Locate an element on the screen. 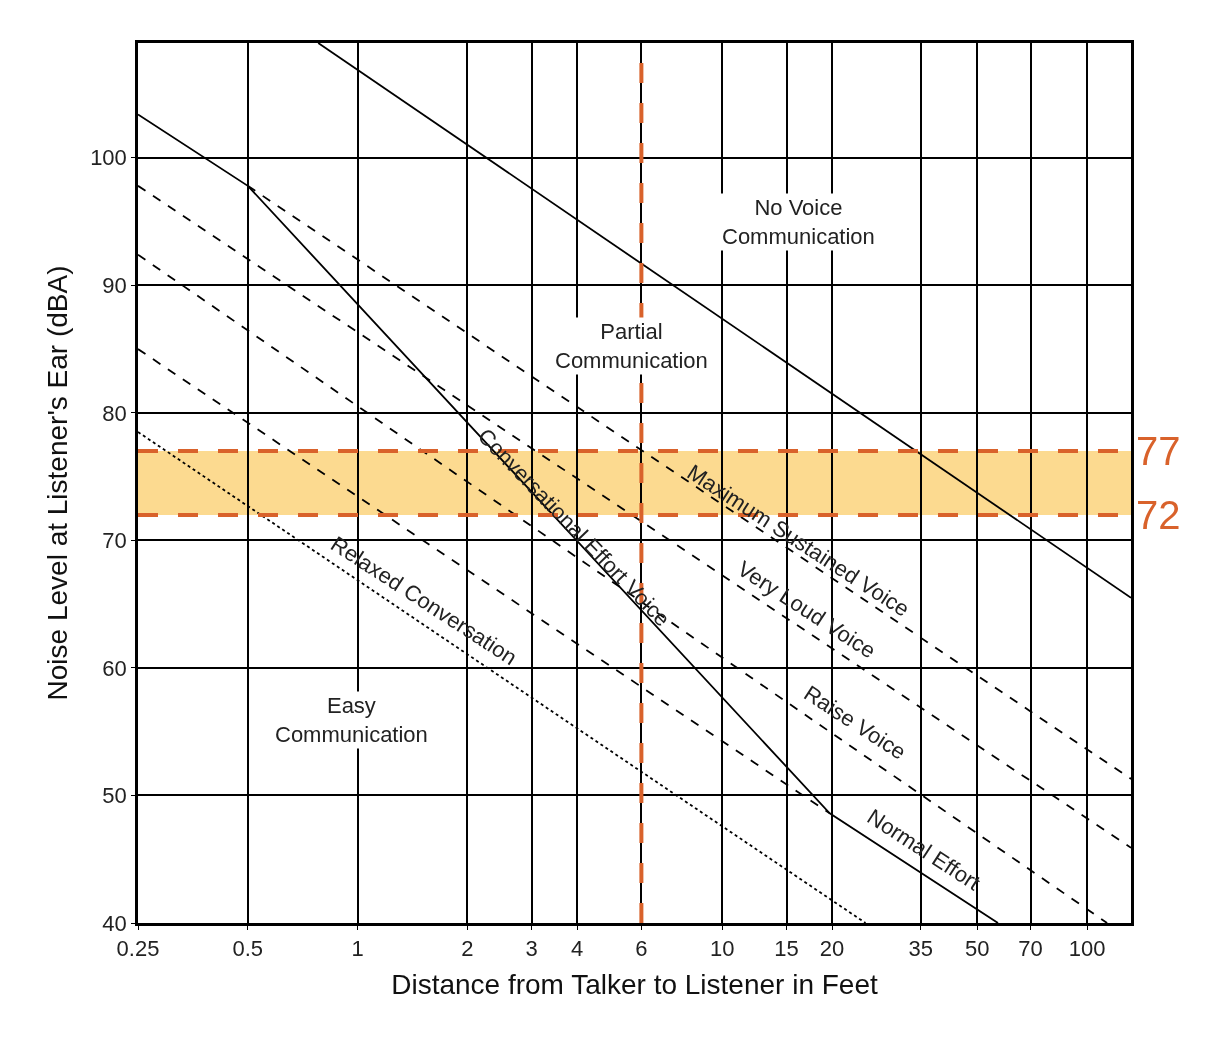  x-tick-label: 0.25 is located at coordinates (138, 949).